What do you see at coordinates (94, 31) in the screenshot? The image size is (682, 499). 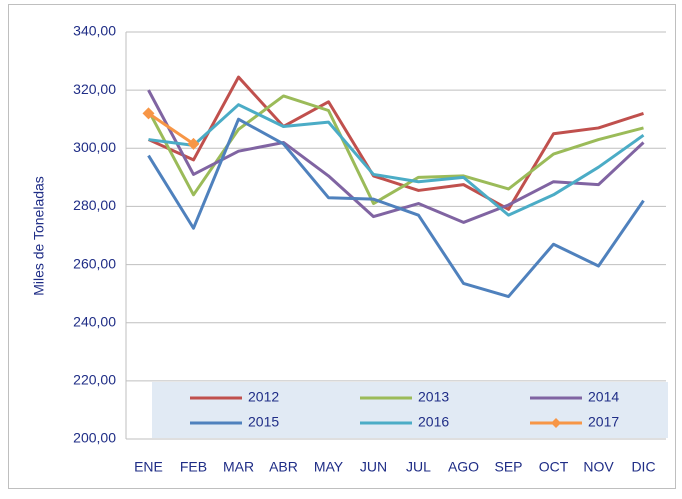 I see `y-tick-label: 340,00` at bounding box center [94, 31].